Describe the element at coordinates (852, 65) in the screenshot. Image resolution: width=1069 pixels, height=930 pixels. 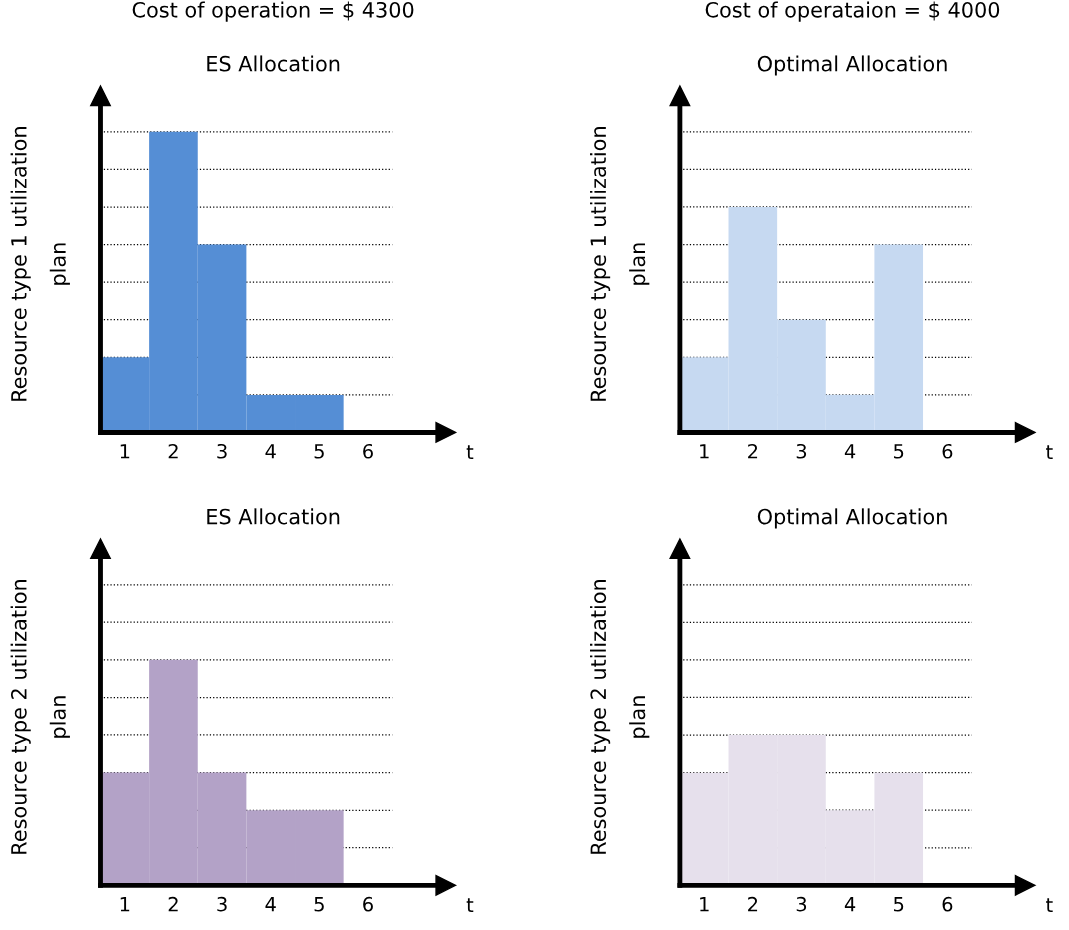
I see `chart-subtitle: Optimal Allocation` at that location.